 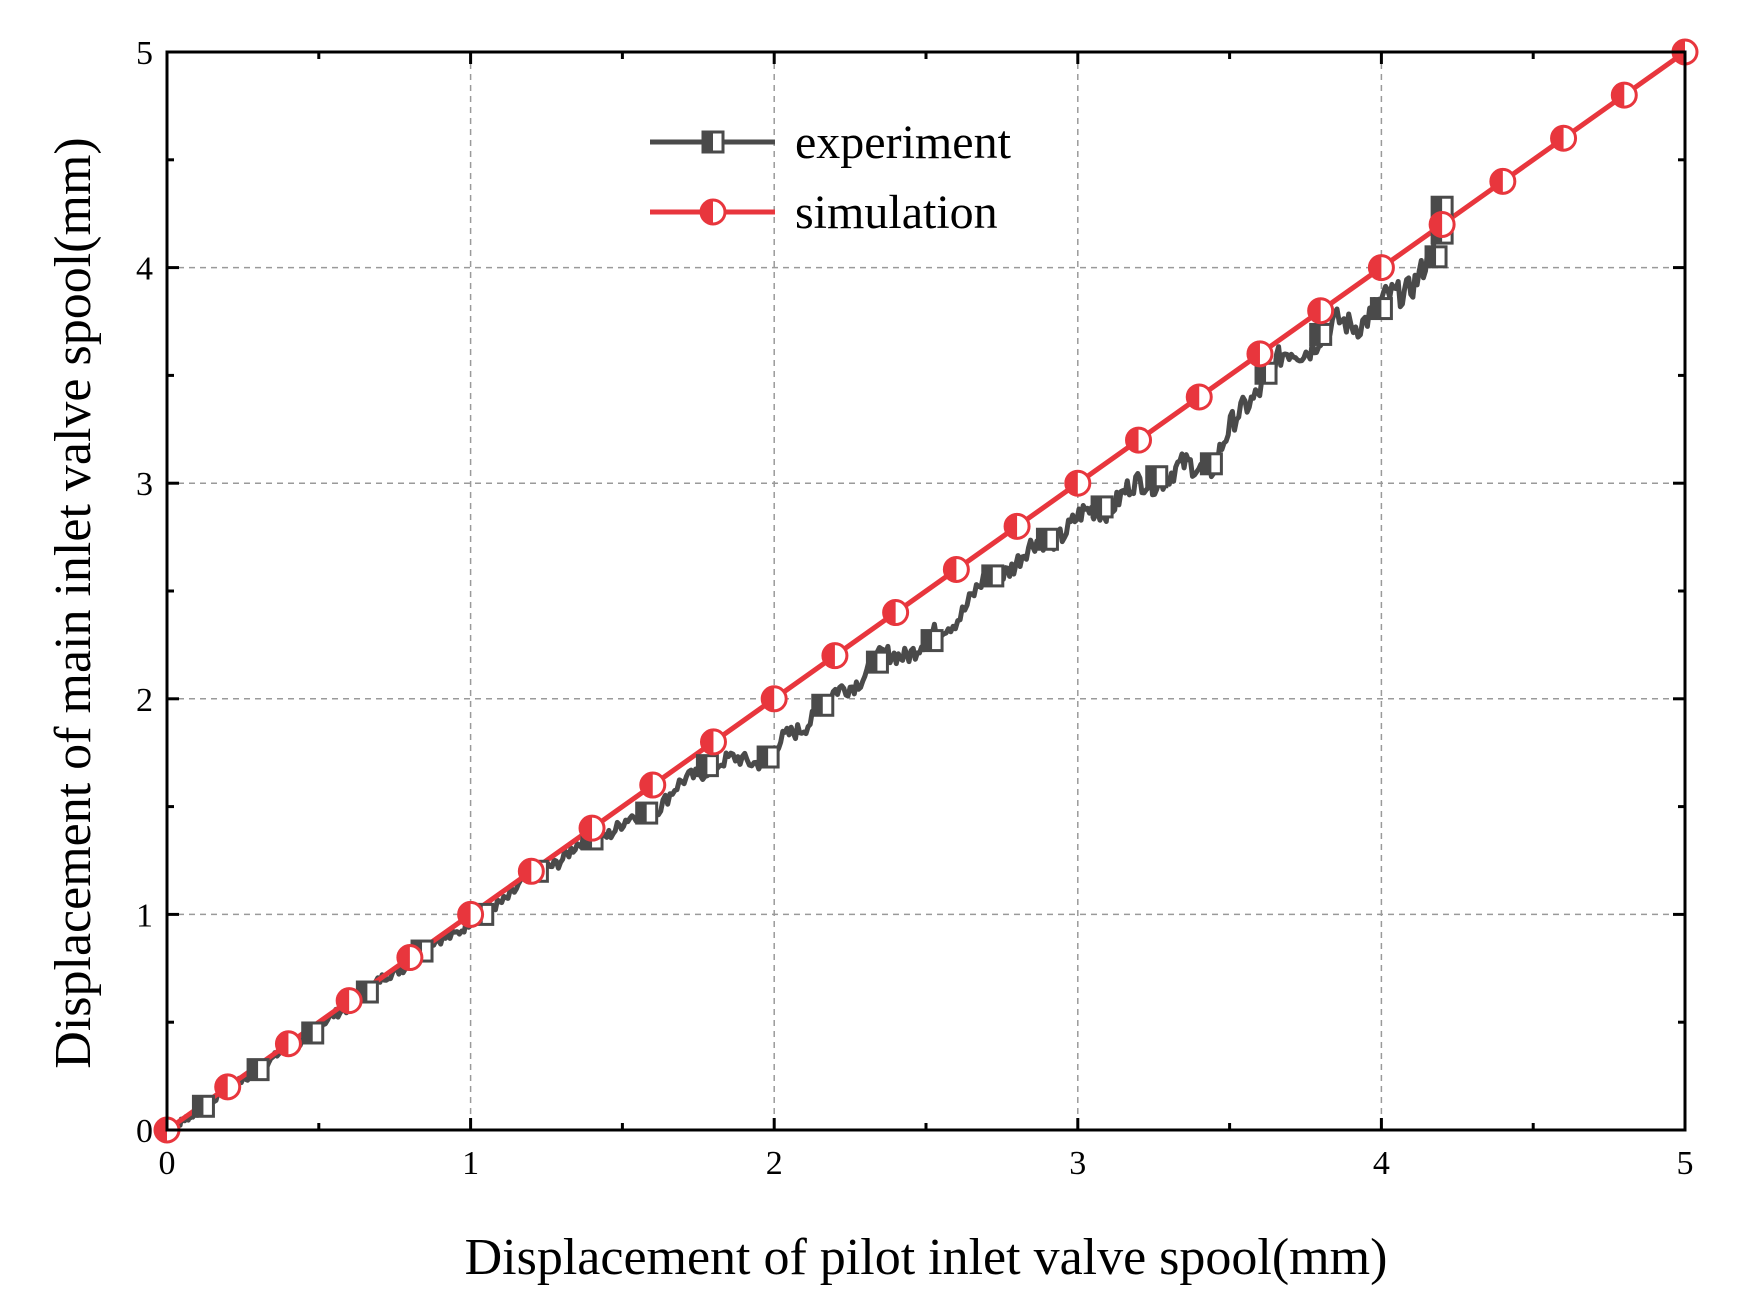 What do you see at coordinates (1077, 1163) in the screenshot?
I see `x-tick-label: 3` at bounding box center [1077, 1163].